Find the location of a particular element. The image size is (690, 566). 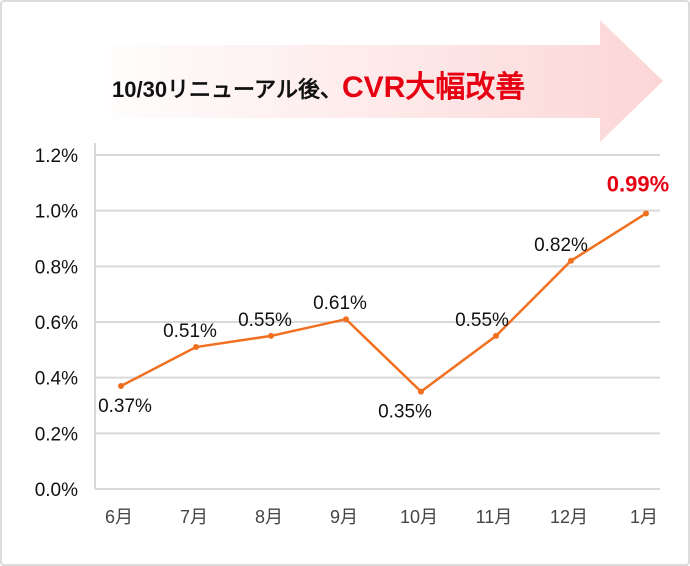

data-label: 0.37% is located at coordinates (125, 406).